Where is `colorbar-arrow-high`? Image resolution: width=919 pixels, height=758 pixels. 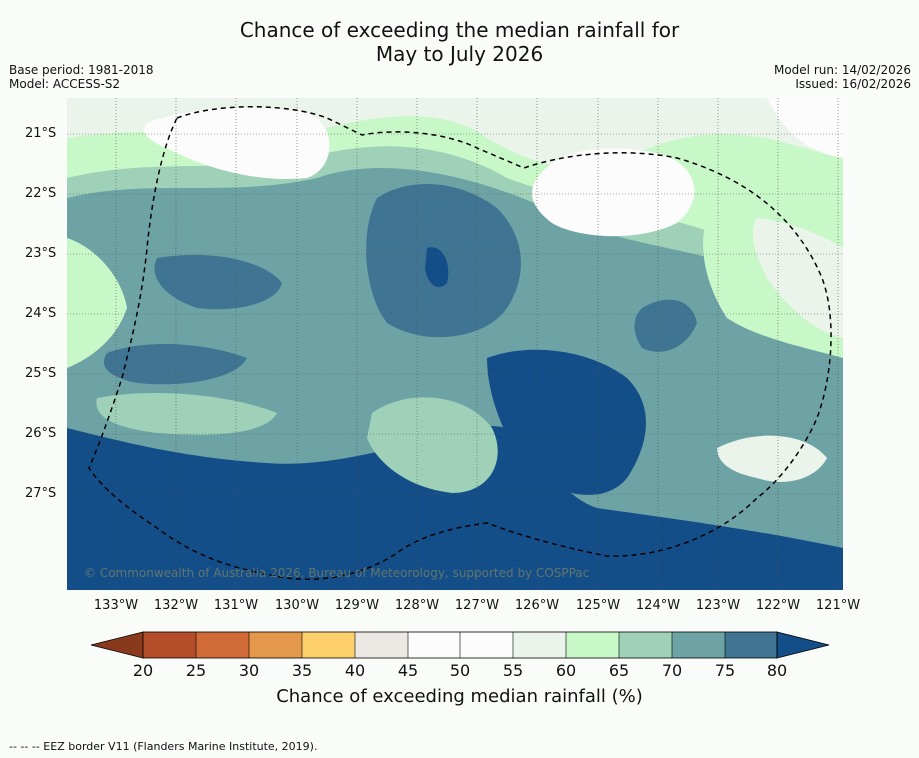
colorbar-arrow-high is located at coordinates (803, 645).